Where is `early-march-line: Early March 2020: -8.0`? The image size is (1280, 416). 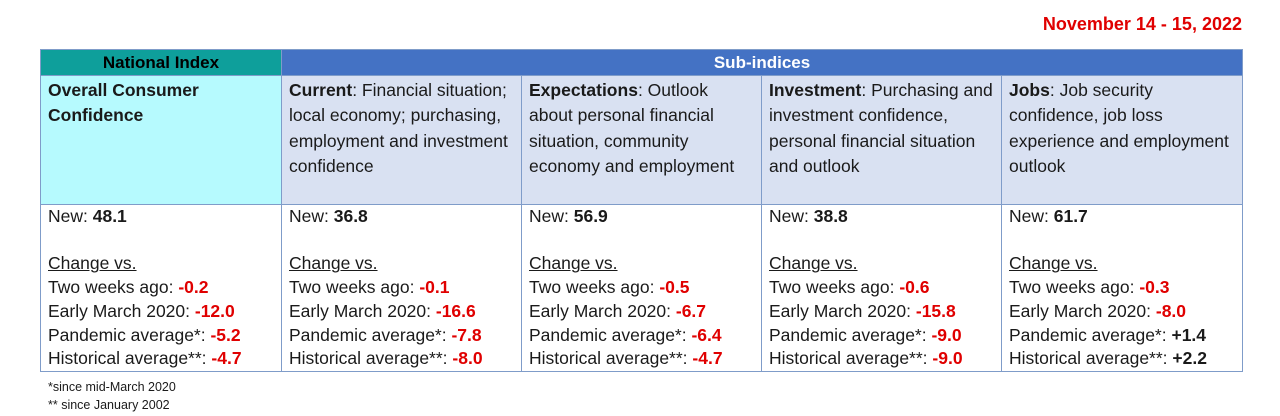 early-march-line: Early March 2020: -8.0 is located at coordinates (1122, 312).